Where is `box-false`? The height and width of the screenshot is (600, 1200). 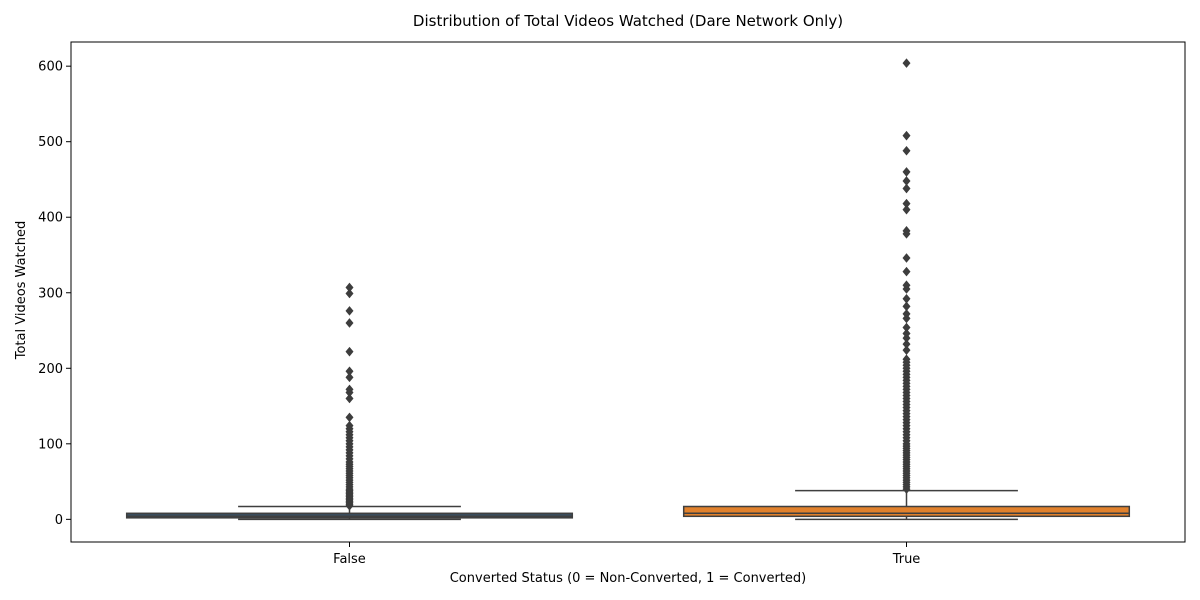 box-false is located at coordinates (349, 515).